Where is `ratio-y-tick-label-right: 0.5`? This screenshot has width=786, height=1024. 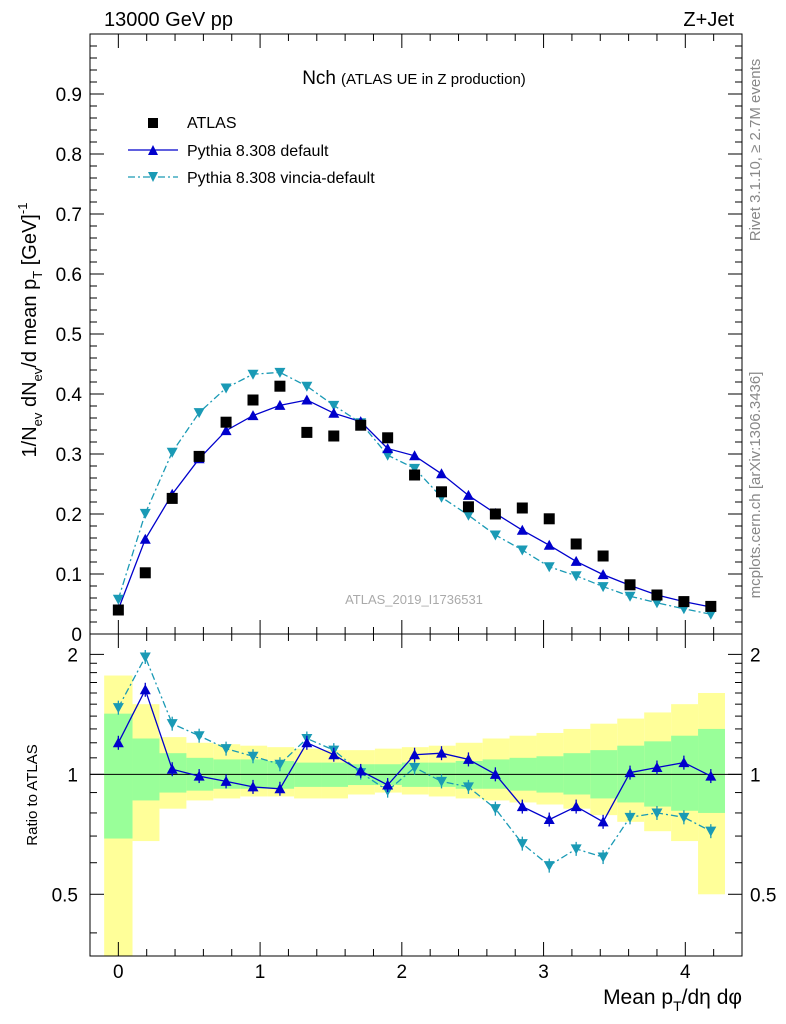 ratio-y-tick-label-right: 0.5 is located at coordinates (763, 895).